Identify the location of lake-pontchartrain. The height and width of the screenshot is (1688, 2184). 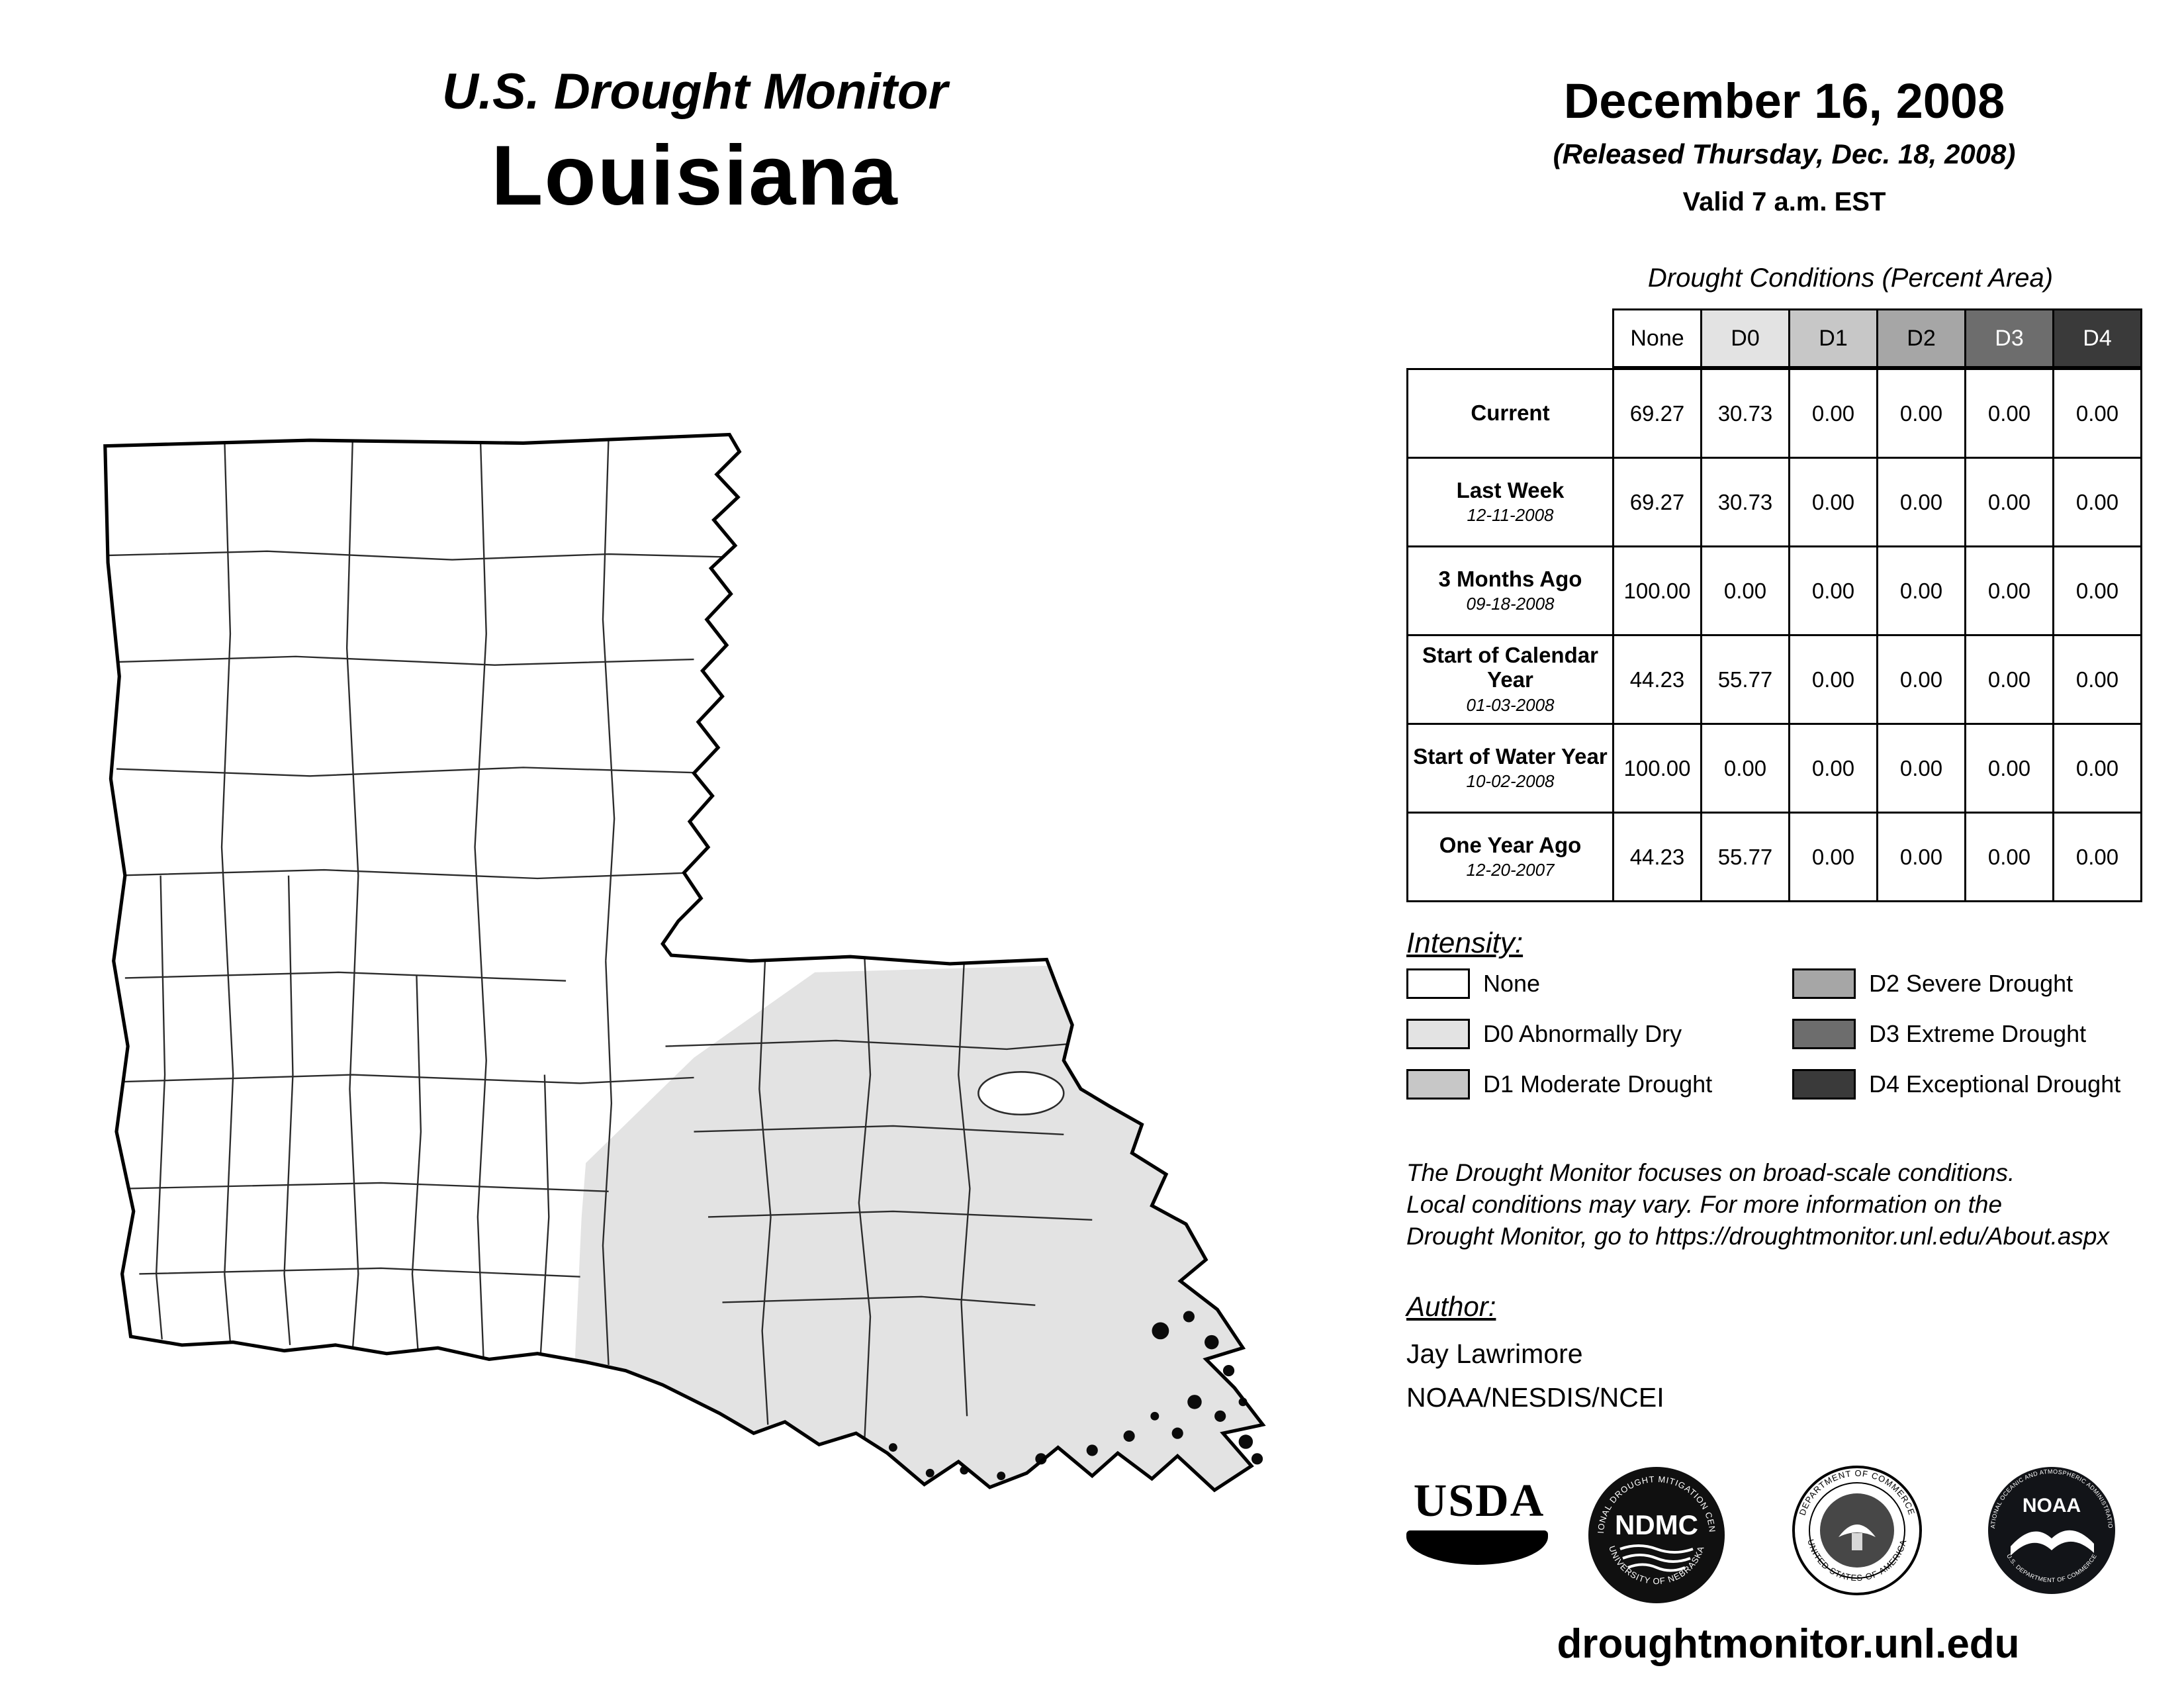
(1021, 1093).